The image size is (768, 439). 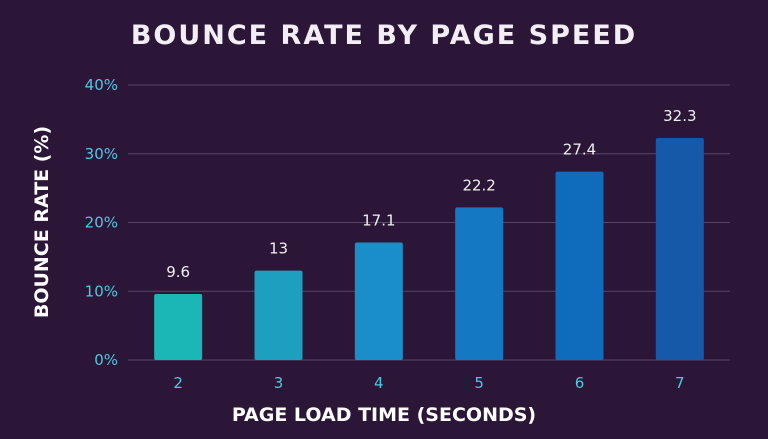 I want to click on x-tick-label-5: 5, so click(x=479, y=383).